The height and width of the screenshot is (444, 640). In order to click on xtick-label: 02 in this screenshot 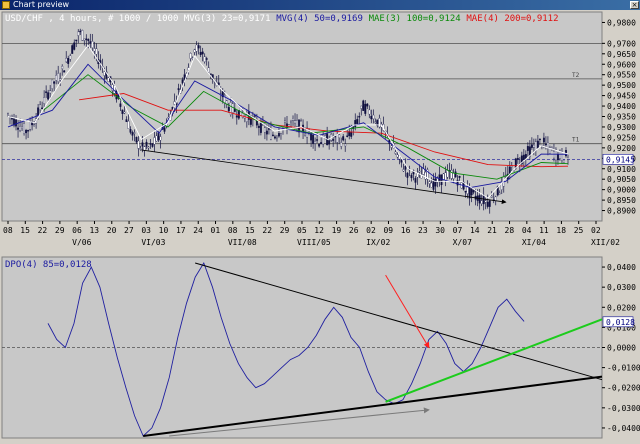, I will do `click(596, 230)`.